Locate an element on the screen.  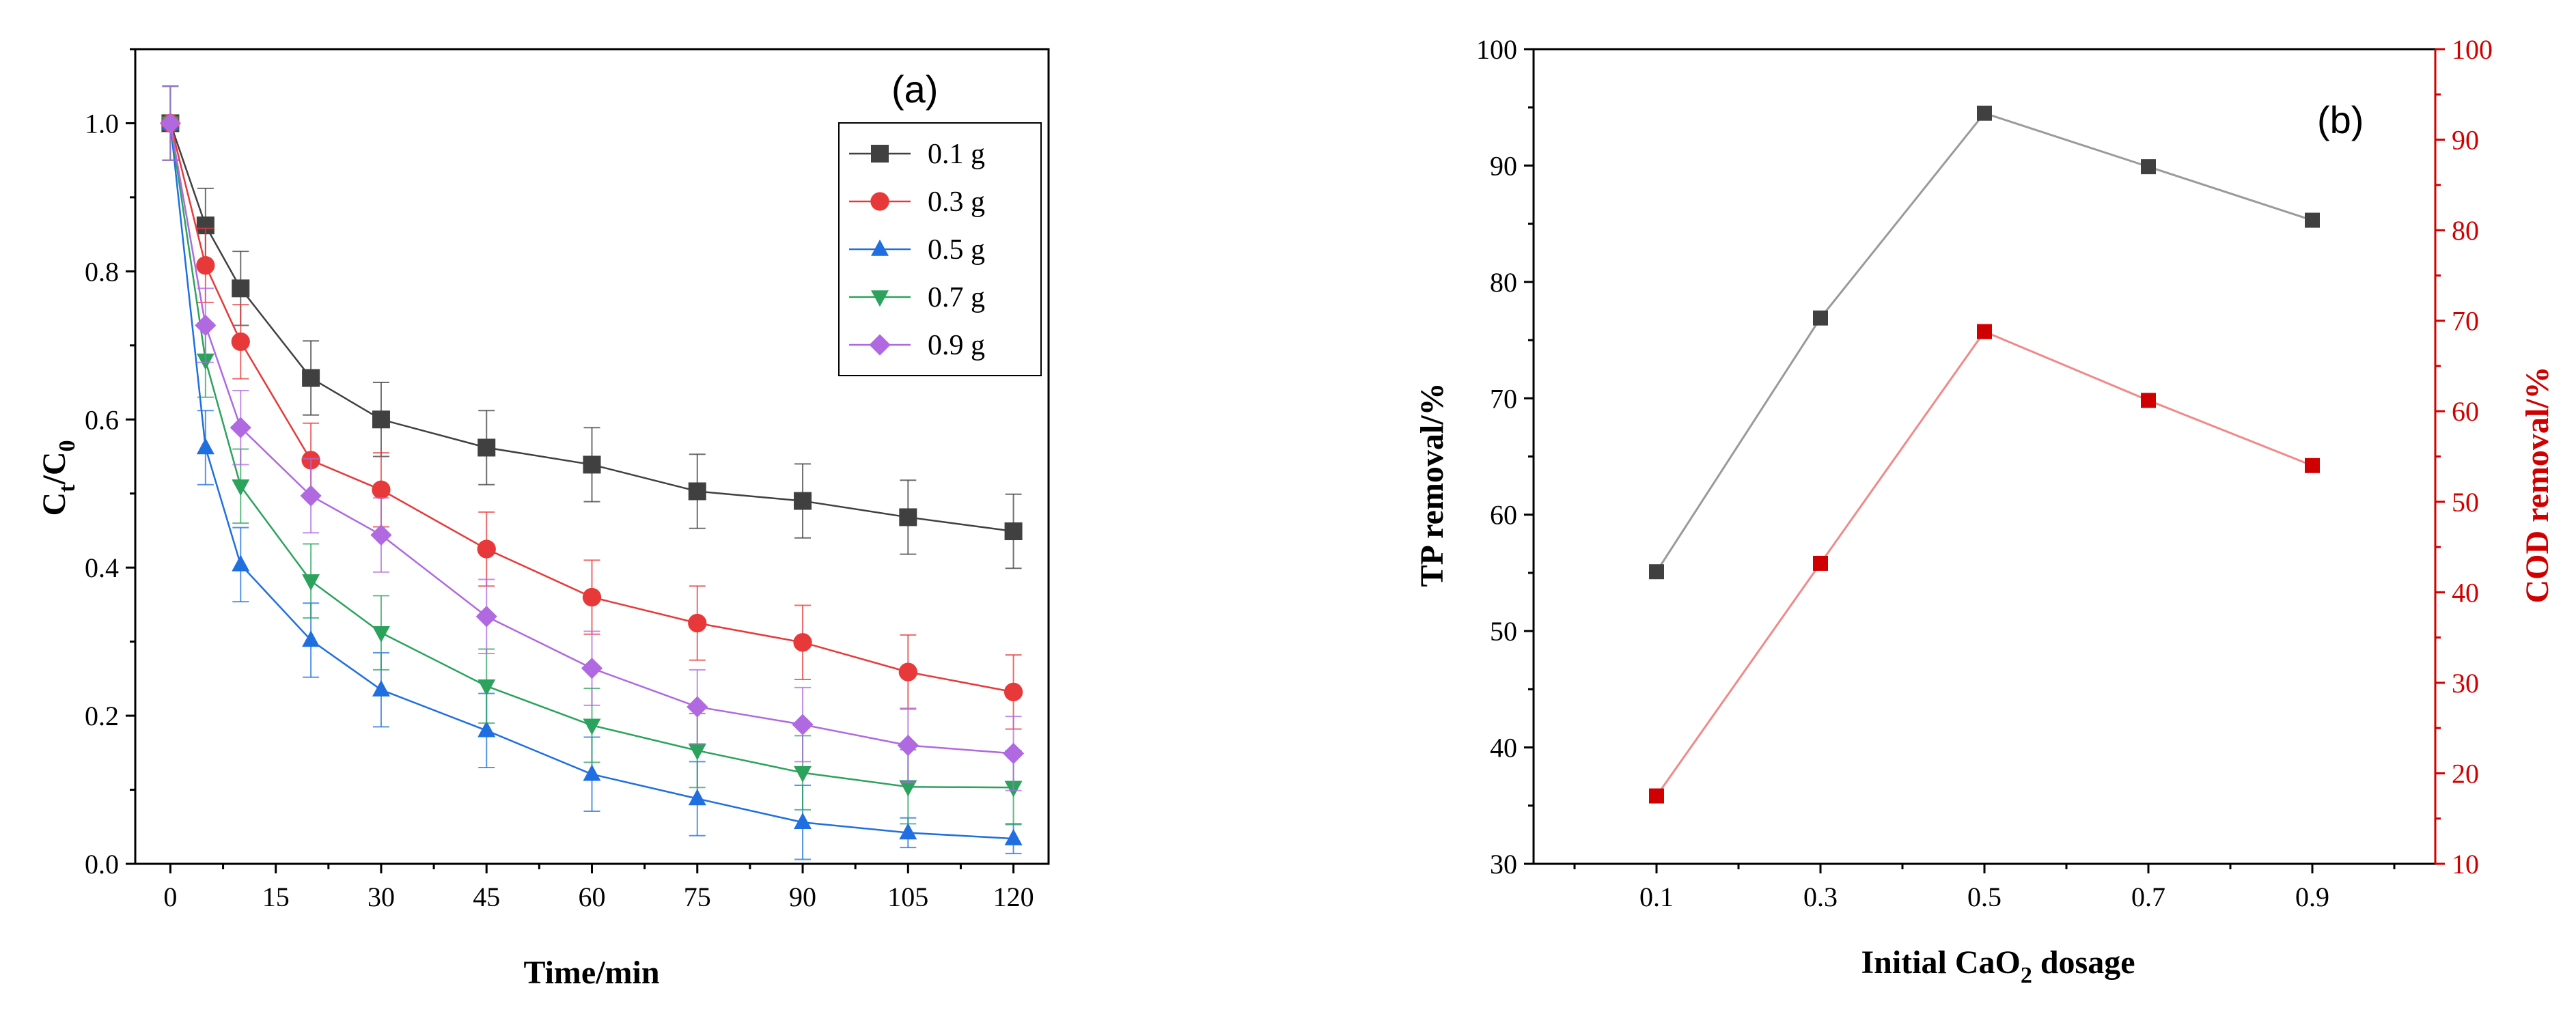
panel-b-left-tick-label: 90 is located at coordinates (1503, 165).